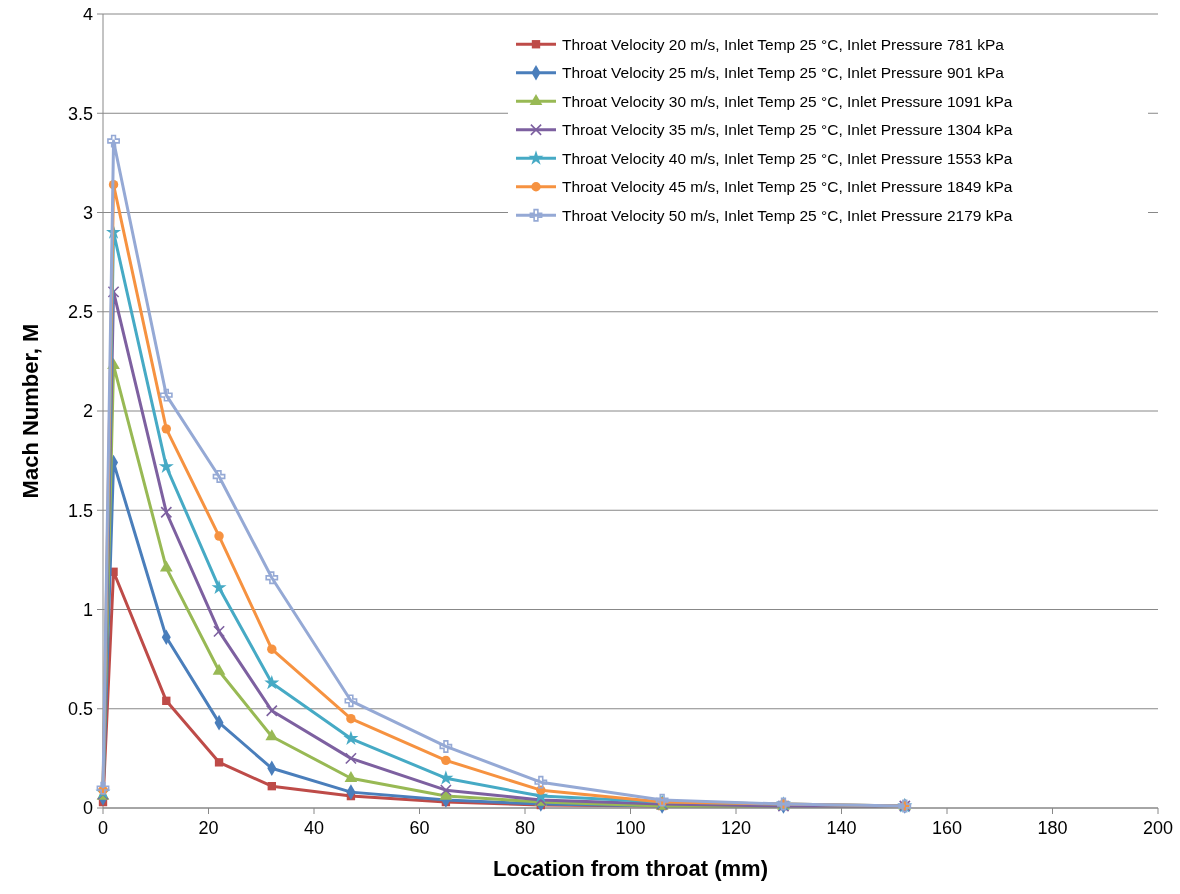 The height and width of the screenshot is (894, 1180). I want to click on x-tick-label: 40, so click(314, 828).